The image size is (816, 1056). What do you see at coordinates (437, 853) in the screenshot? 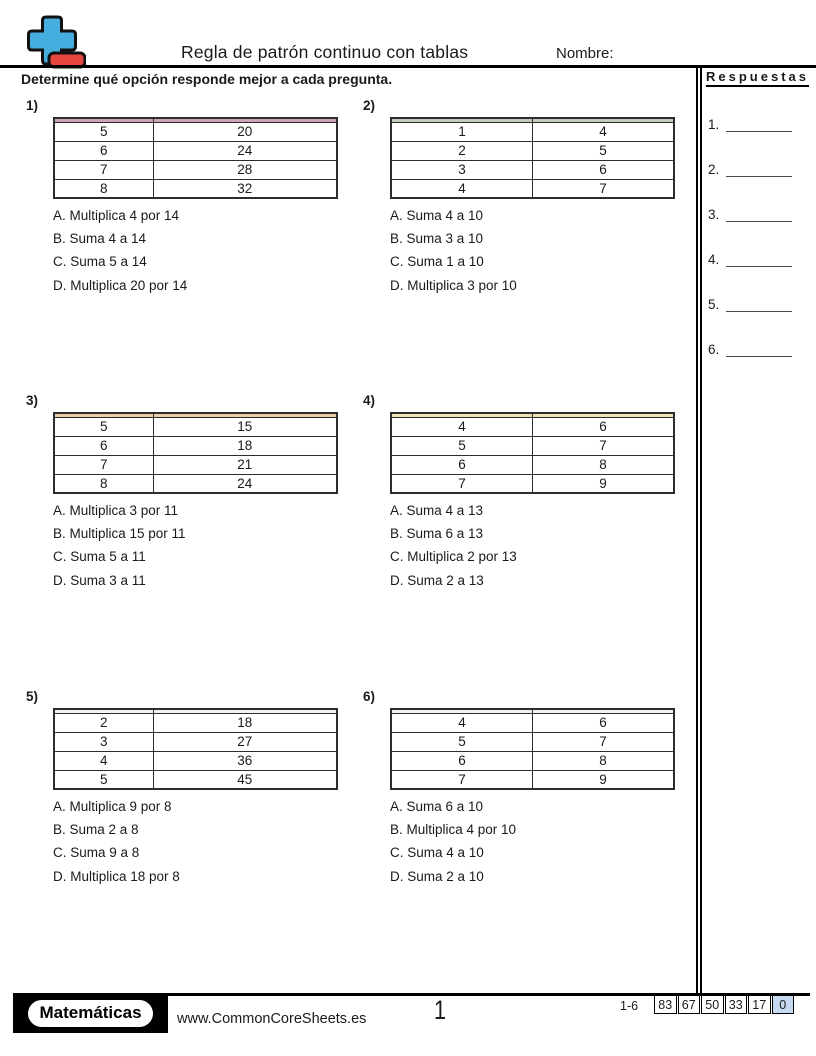
I see `choice-c: C. Suma 4 a 10` at bounding box center [437, 853].